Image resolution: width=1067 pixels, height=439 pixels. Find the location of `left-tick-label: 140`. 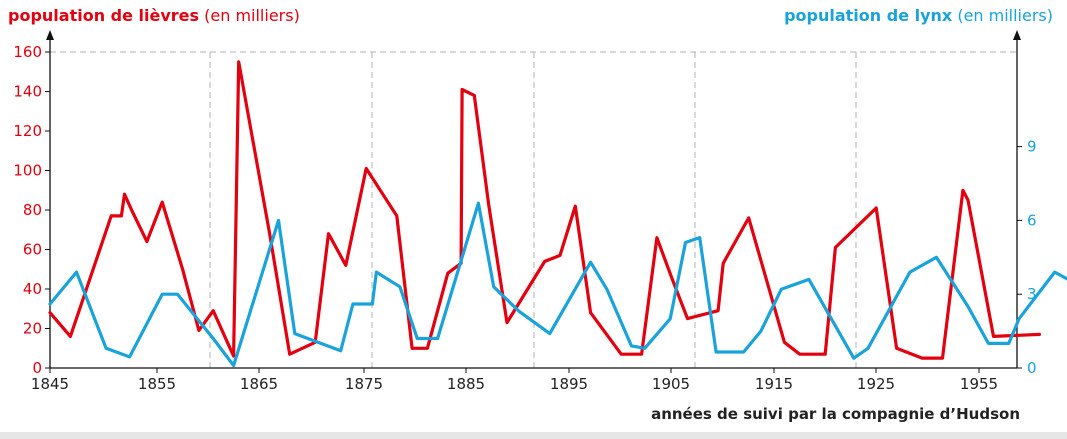

left-tick-label: 140 is located at coordinates (27, 92).